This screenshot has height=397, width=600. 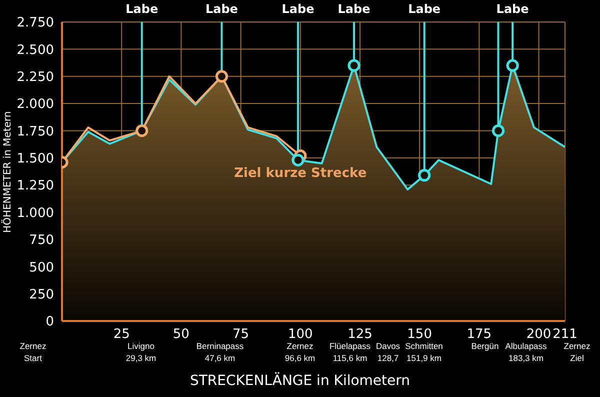 I want to click on x-tick-label: 50, so click(x=181, y=334).